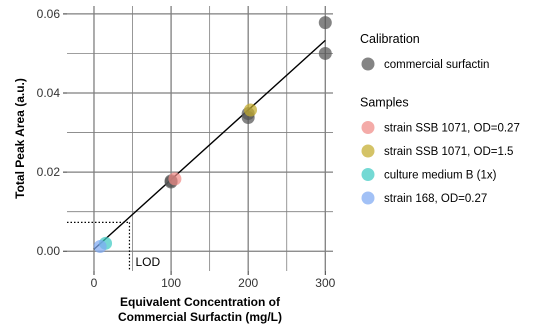 The image size is (547, 332). I want to click on y-tick-label: 0.02, so click(49, 172).